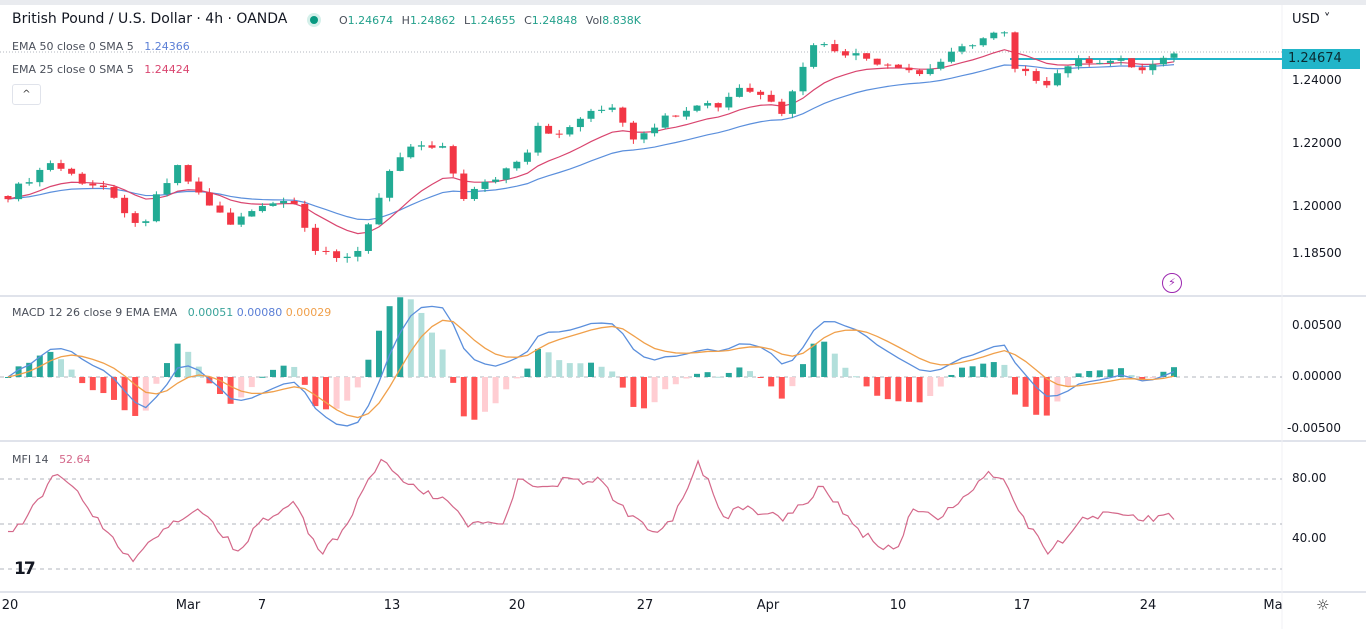 This screenshot has width=1366, height=629. What do you see at coordinates (167, 69) in the screenshot?
I see `ema25-value: 1.24424` at bounding box center [167, 69].